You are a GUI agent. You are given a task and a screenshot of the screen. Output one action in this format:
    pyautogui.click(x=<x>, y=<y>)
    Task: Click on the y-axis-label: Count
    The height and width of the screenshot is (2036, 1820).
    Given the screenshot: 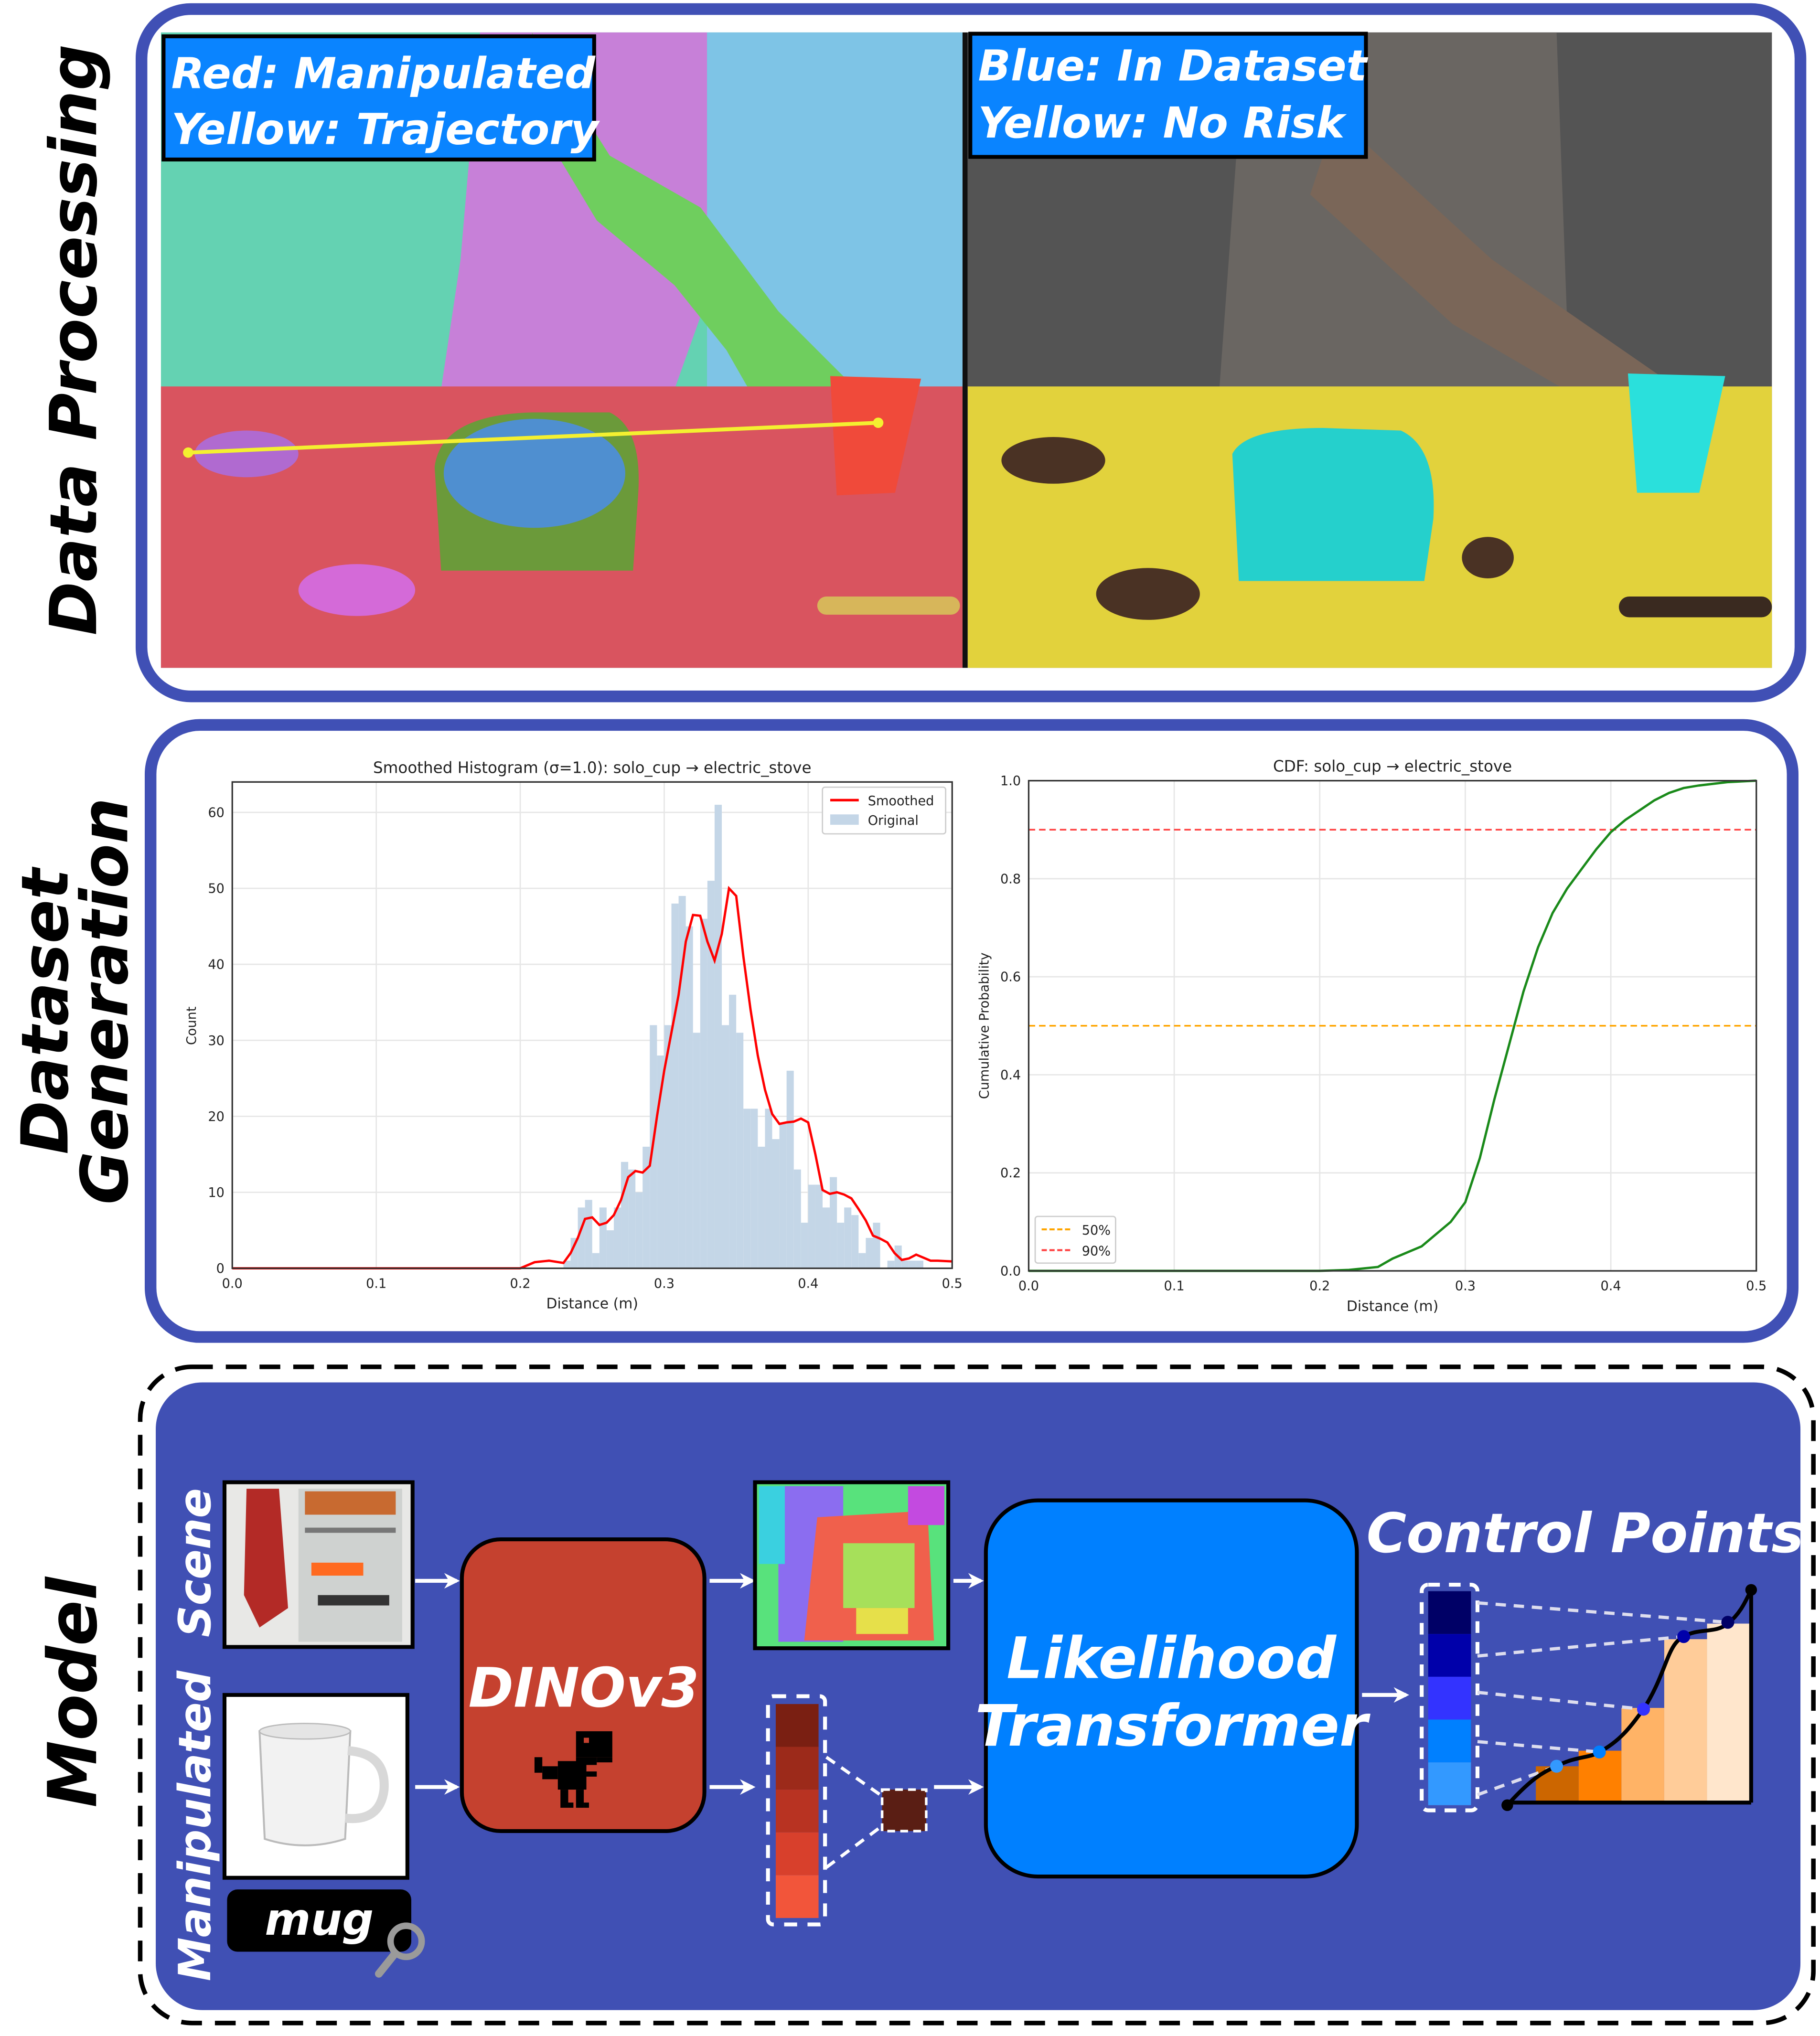 What is the action you would take?
    pyautogui.click(x=192, y=1025)
    